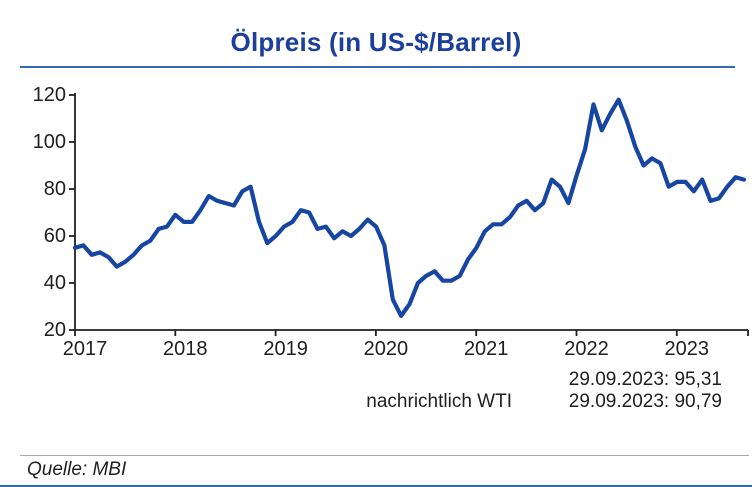  I want to click on divider-line, so click(384, 455).